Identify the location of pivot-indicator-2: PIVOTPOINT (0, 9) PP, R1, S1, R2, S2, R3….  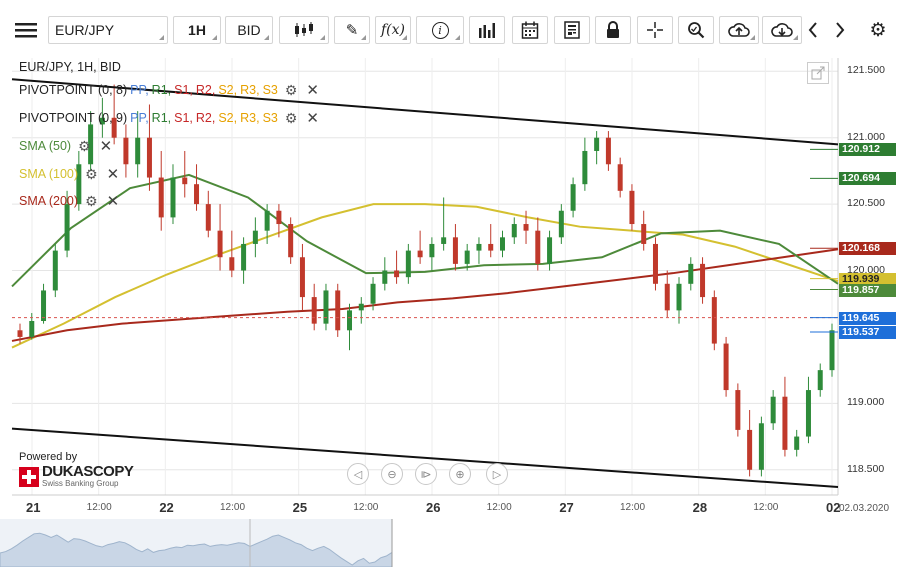
(170, 118).